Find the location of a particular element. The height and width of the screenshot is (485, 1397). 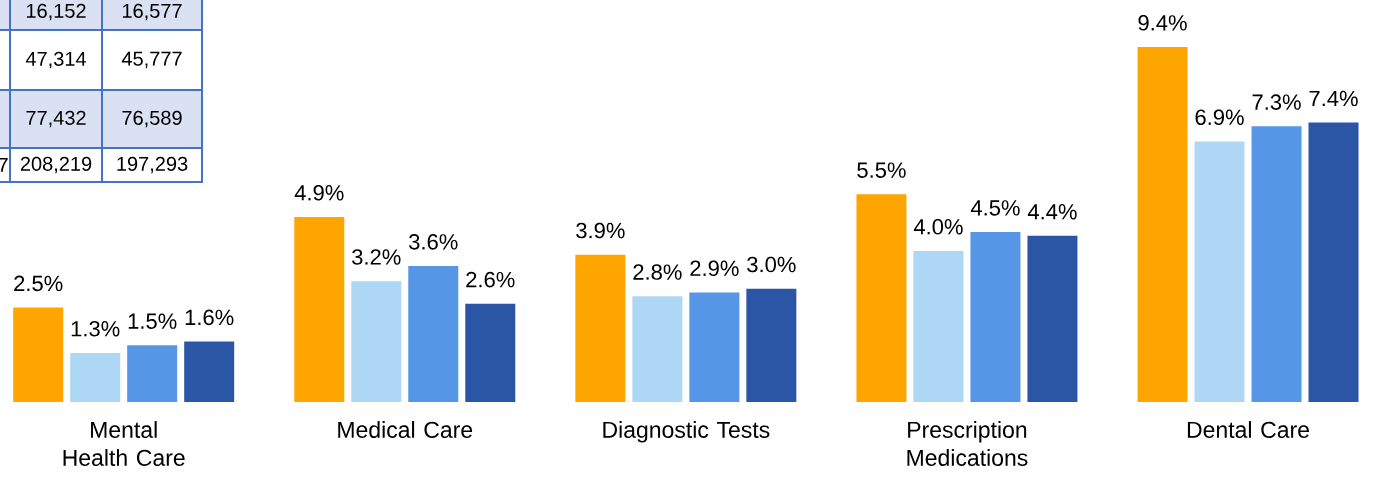

data-label: 2.8% is located at coordinates (657, 272).